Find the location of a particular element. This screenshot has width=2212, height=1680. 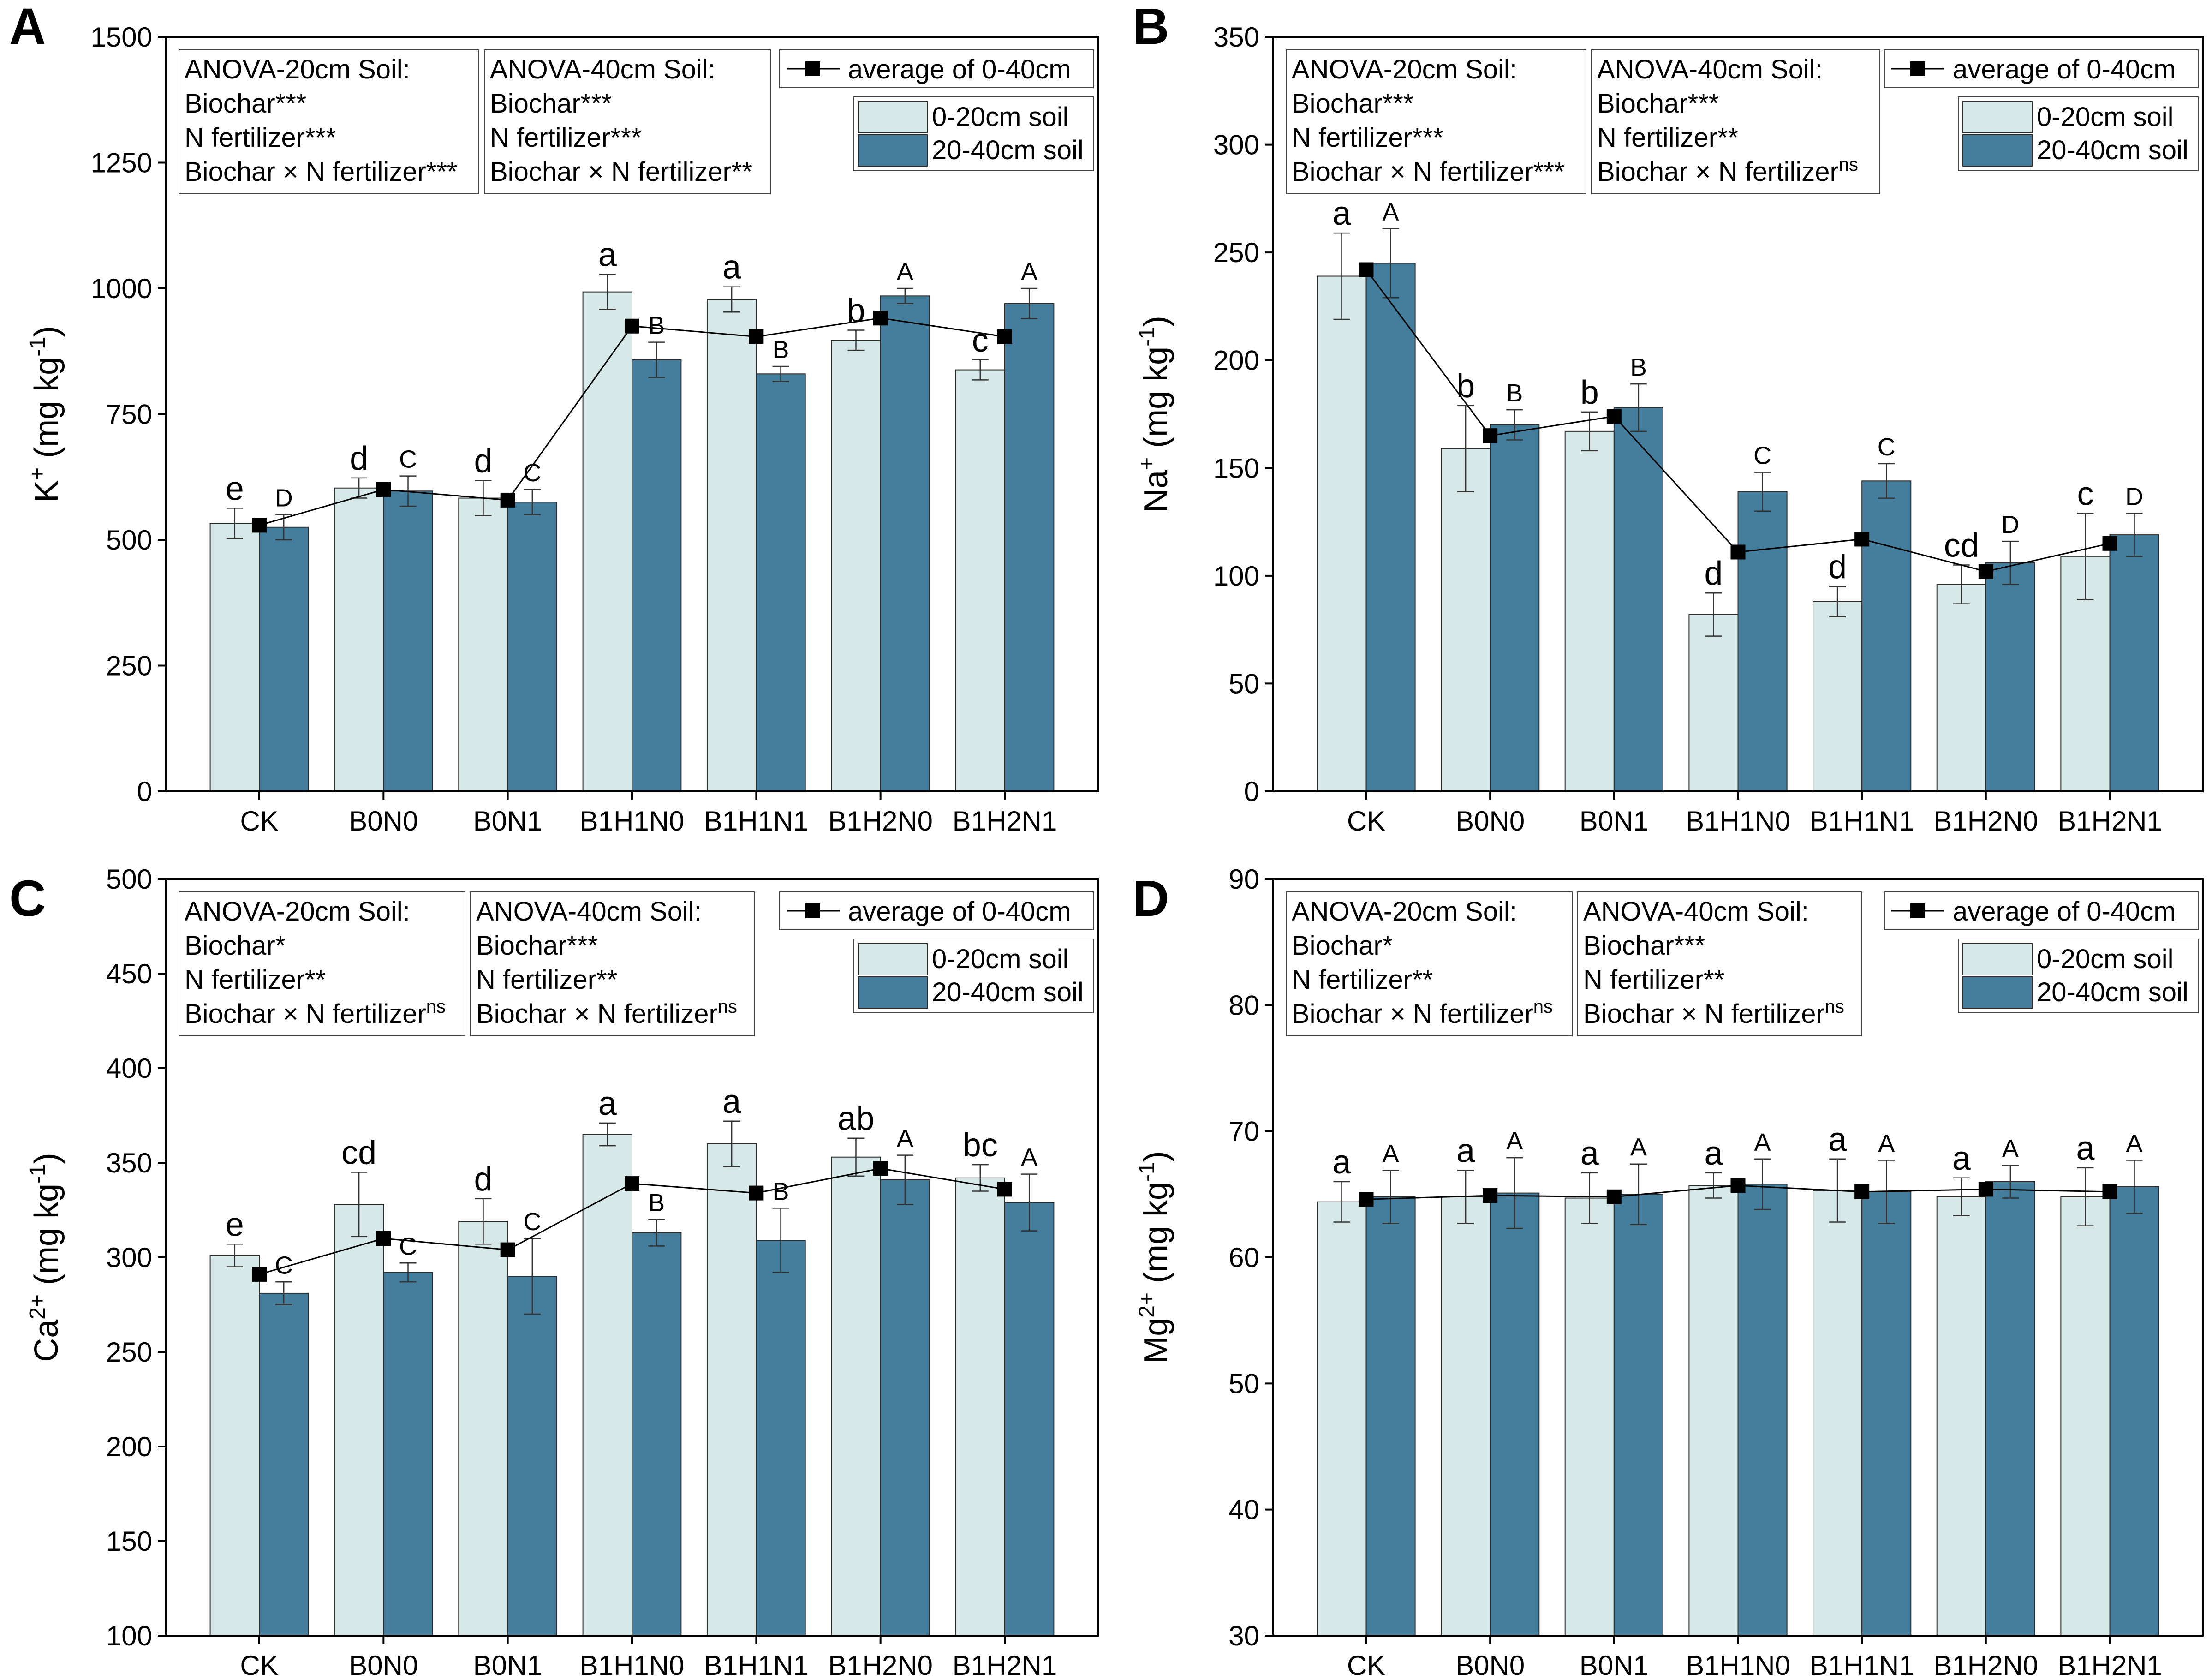

x-tick-label: B1H1N0 is located at coordinates (632, 821).